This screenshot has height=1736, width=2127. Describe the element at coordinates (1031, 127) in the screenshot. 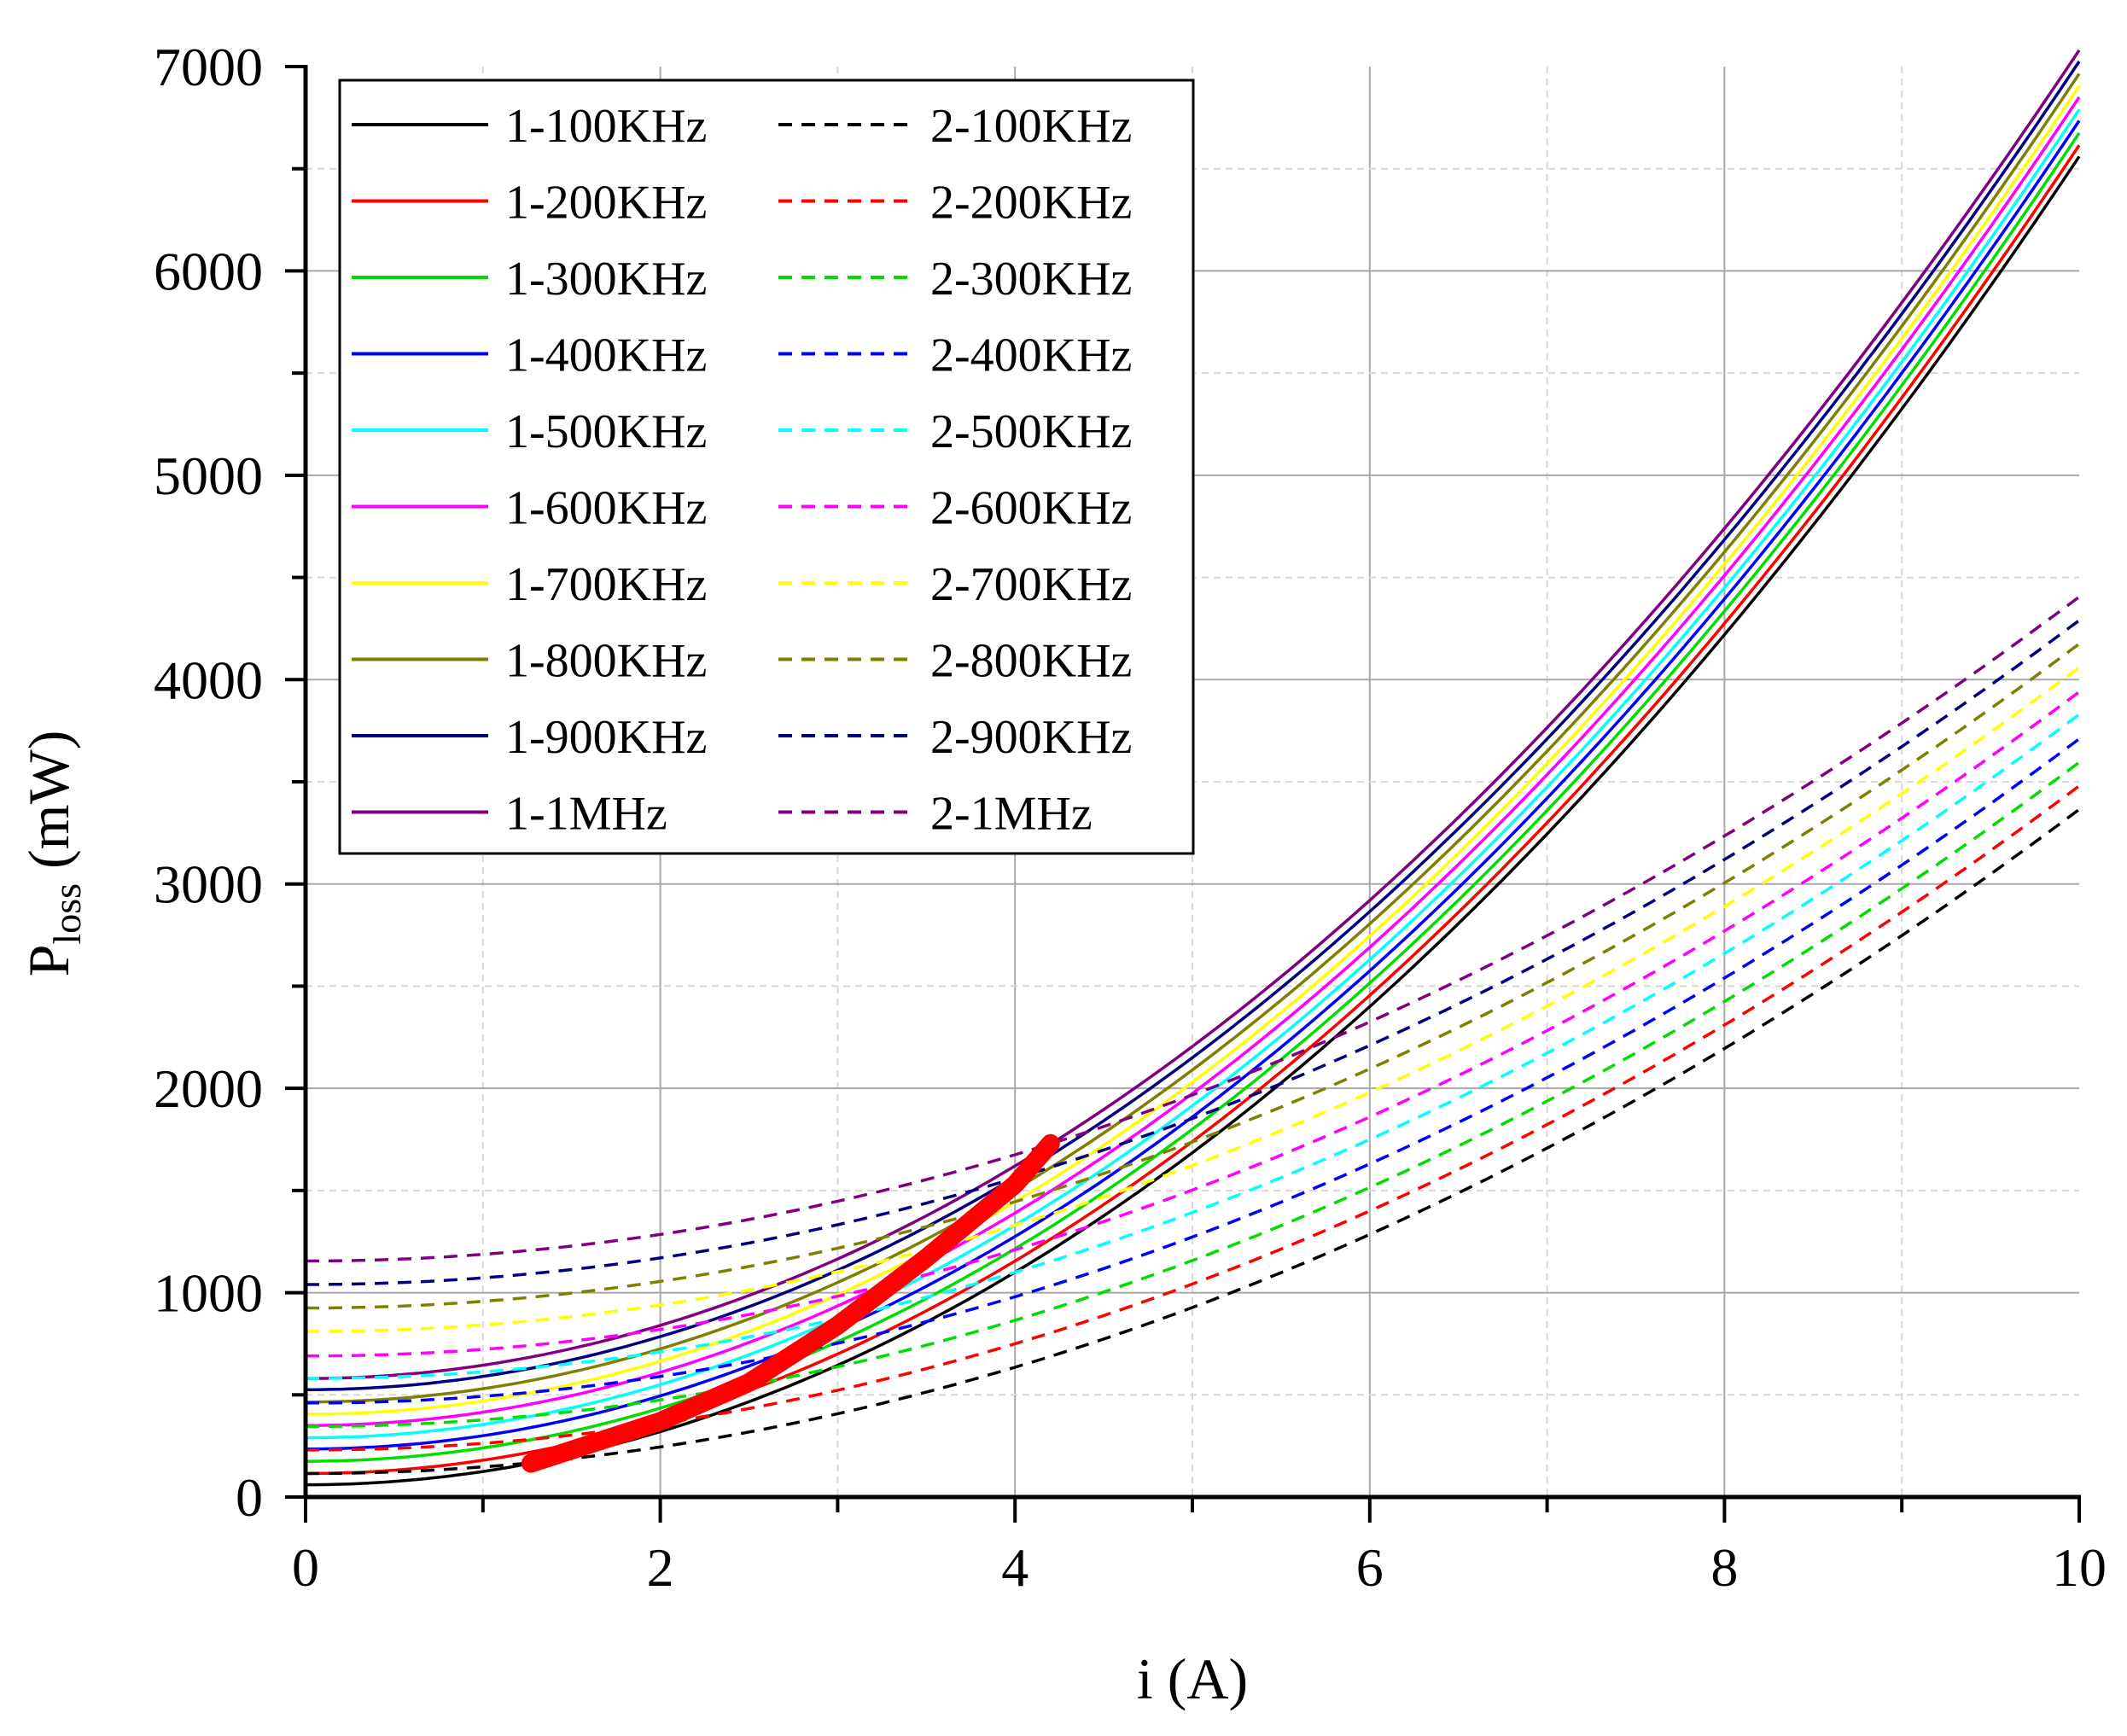

I see `legend-label-2-100KHz: 2-100KHz` at that location.